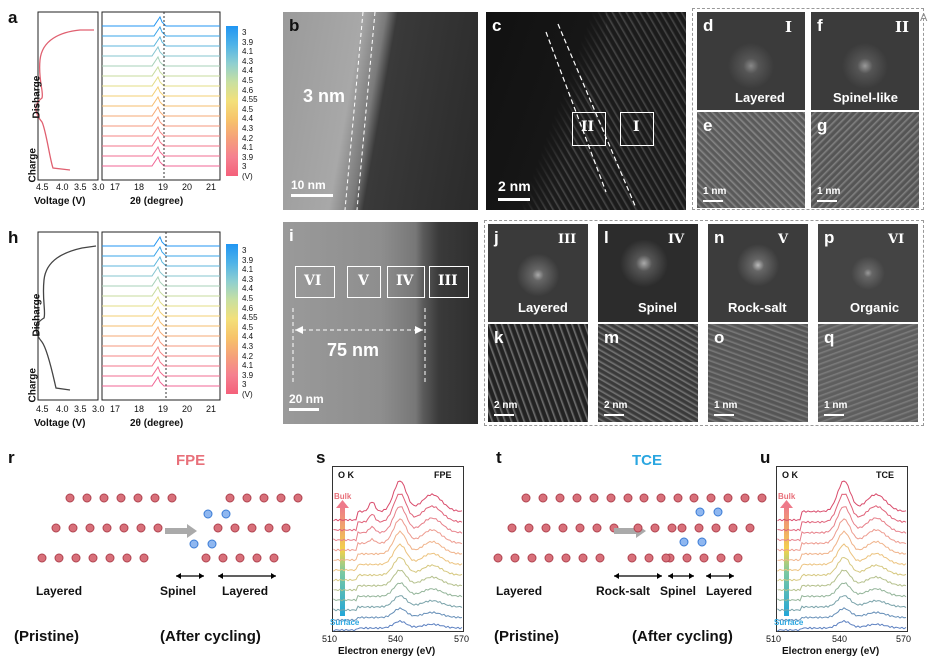  Describe the element at coordinates (647, 460) in the screenshot. I see `t-title: TCE` at that location.